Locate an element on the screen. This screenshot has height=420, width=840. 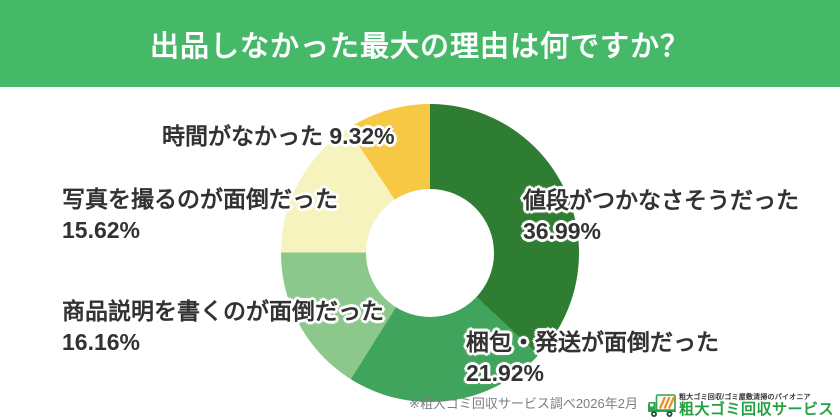
truck-logo-icon is located at coordinates (661, 405).